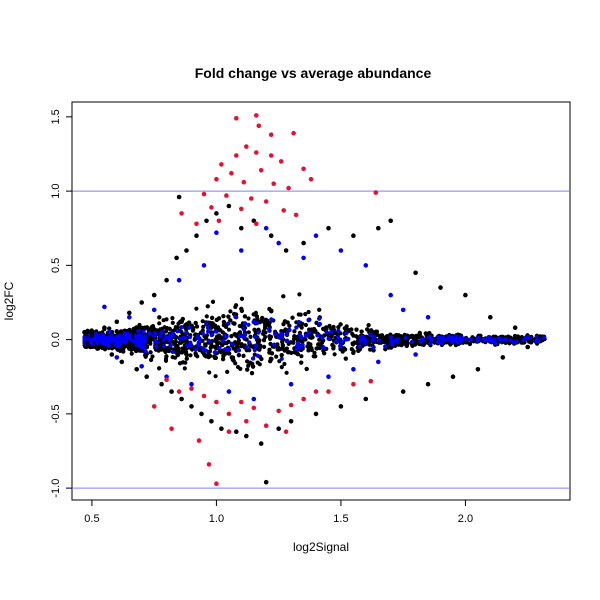  What do you see at coordinates (465, 519) in the screenshot?
I see `x-tick-label: 2.0` at bounding box center [465, 519].